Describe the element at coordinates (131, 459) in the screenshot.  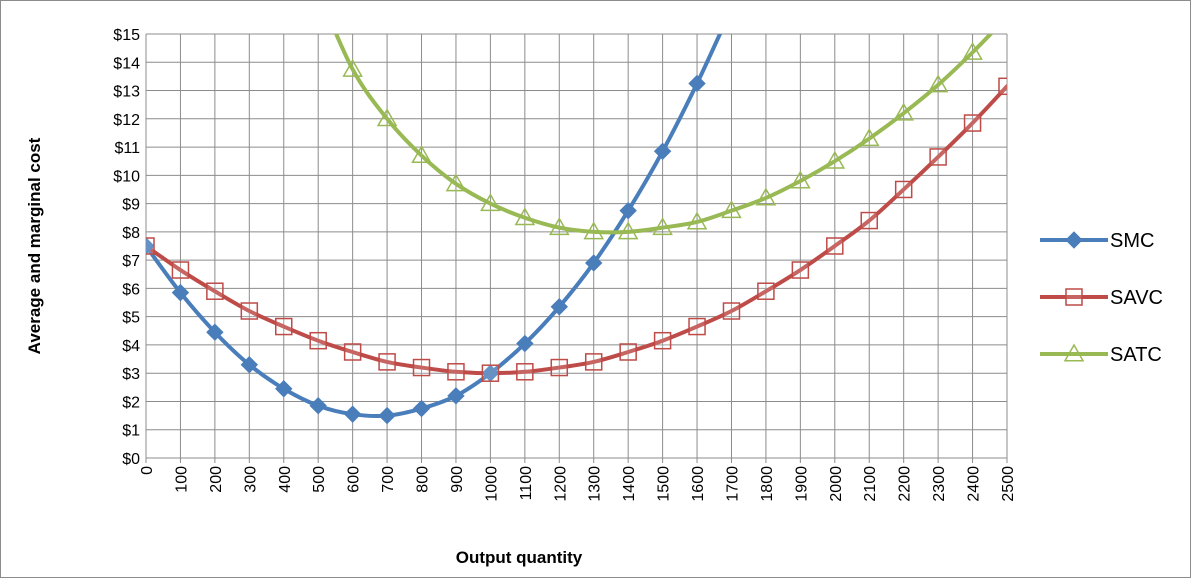
I see `y-tick-label: $0` at that location.